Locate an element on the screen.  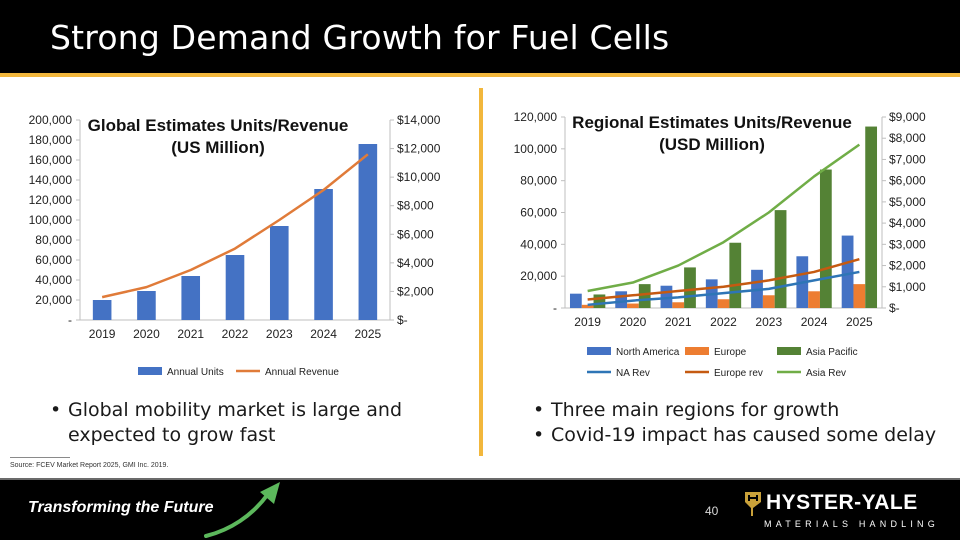
hyster-yale-logo-icon is located at coordinates (753, 504).